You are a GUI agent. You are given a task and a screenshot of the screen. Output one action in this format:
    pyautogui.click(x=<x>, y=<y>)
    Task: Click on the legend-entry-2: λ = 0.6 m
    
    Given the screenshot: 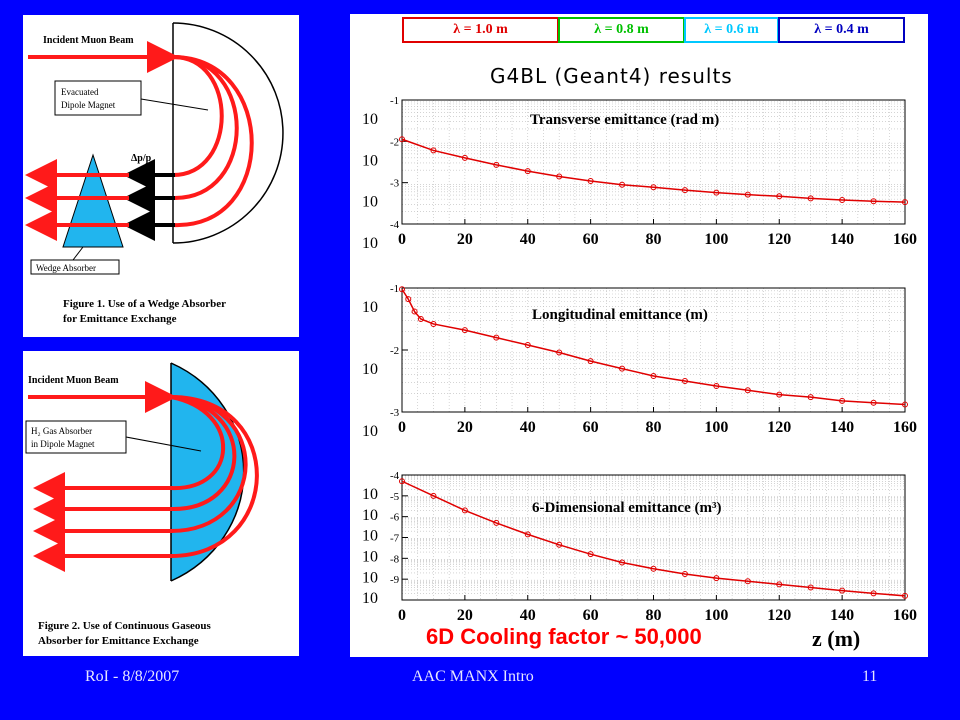 What is the action you would take?
    pyautogui.click(x=731, y=30)
    